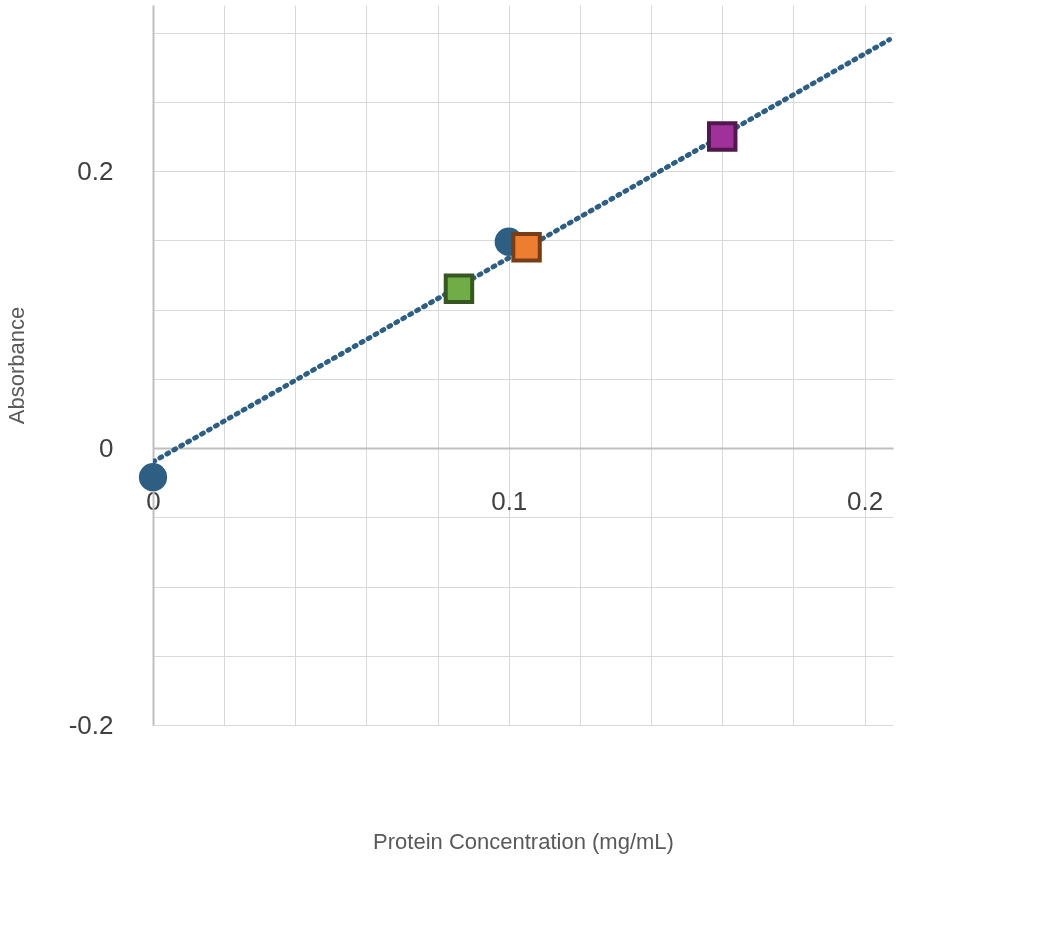 This screenshot has width=1045, height=928. Describe the element at coordinates (16, 365) in the screenshot. I see `y-axis-title: Absorbance` at that location.